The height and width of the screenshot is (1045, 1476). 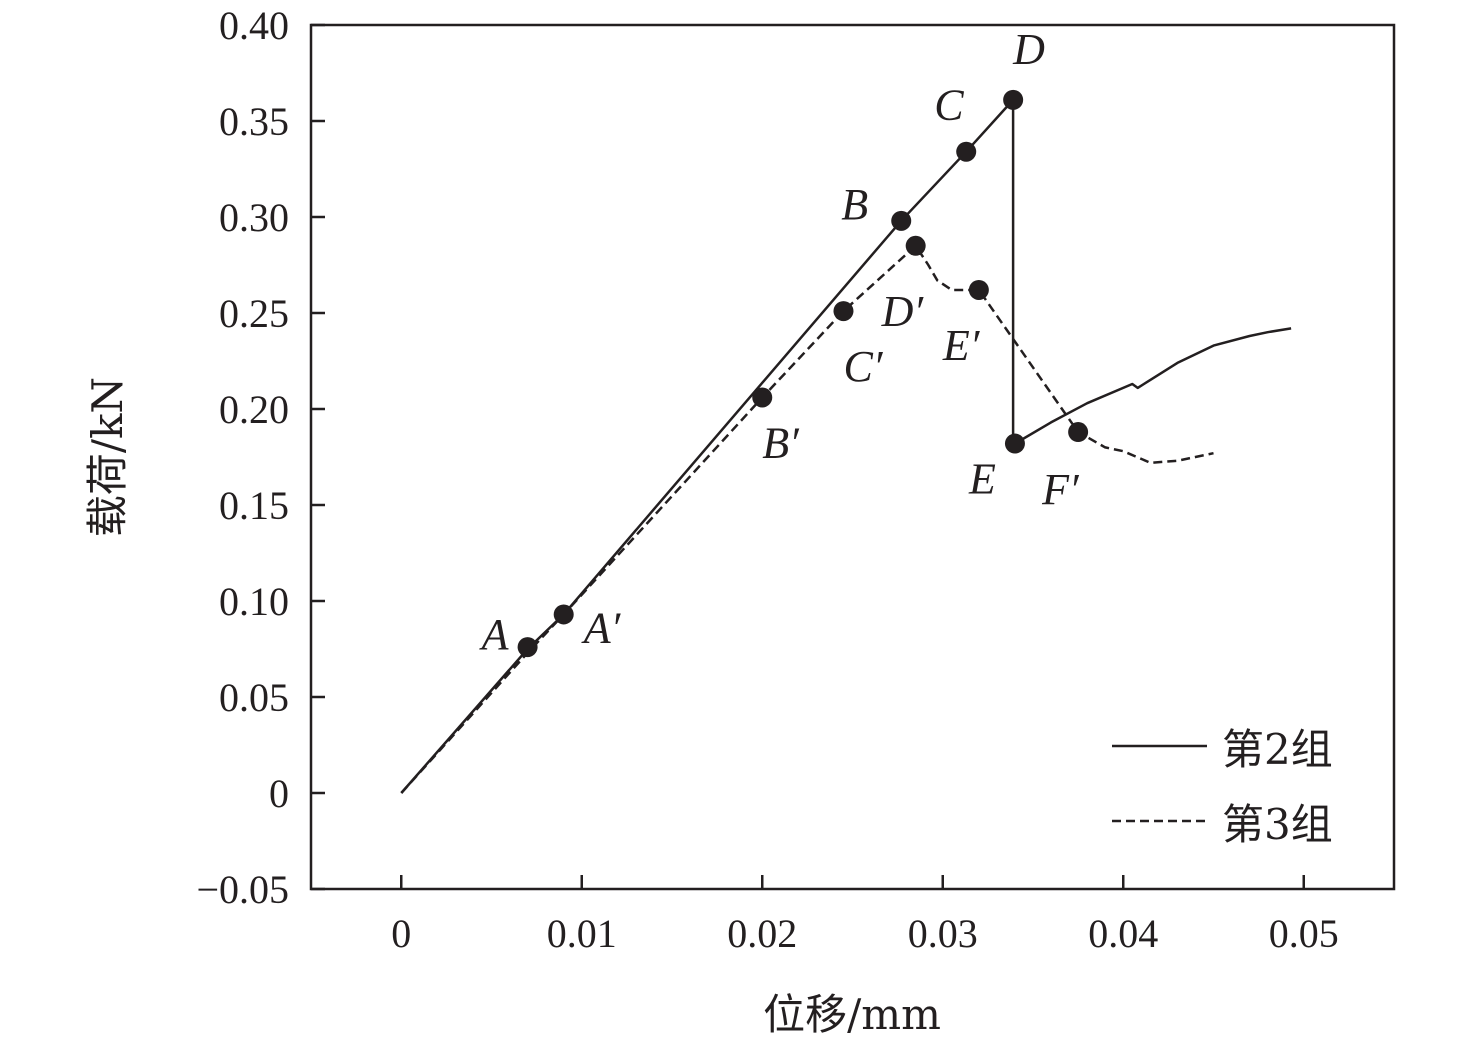 What do you see at coordinates (1277, 749) in the screenshot?
I see `legend-label-group2: 第2组` at bounding box center [1277, 749].